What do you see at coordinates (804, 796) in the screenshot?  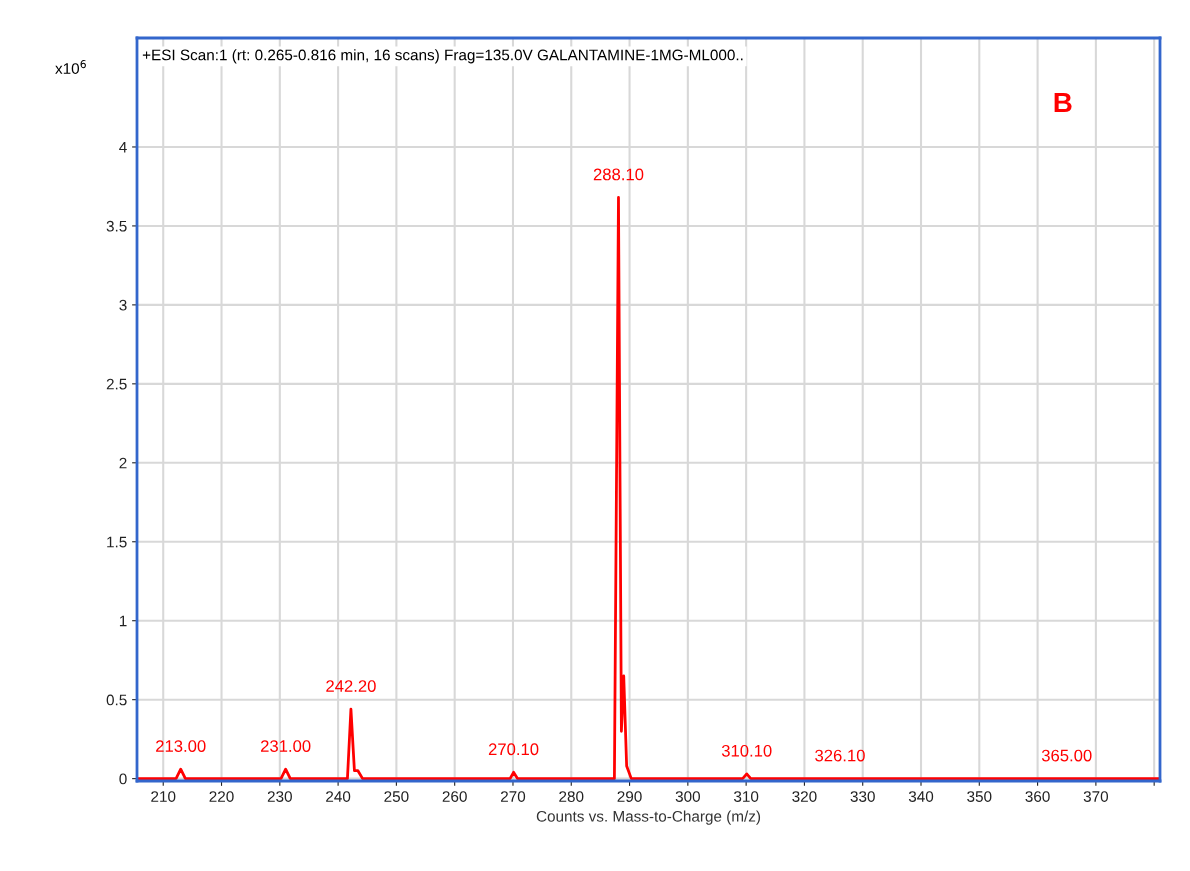 I see `x-tick-label: 320` at bounding box center [804, 796].